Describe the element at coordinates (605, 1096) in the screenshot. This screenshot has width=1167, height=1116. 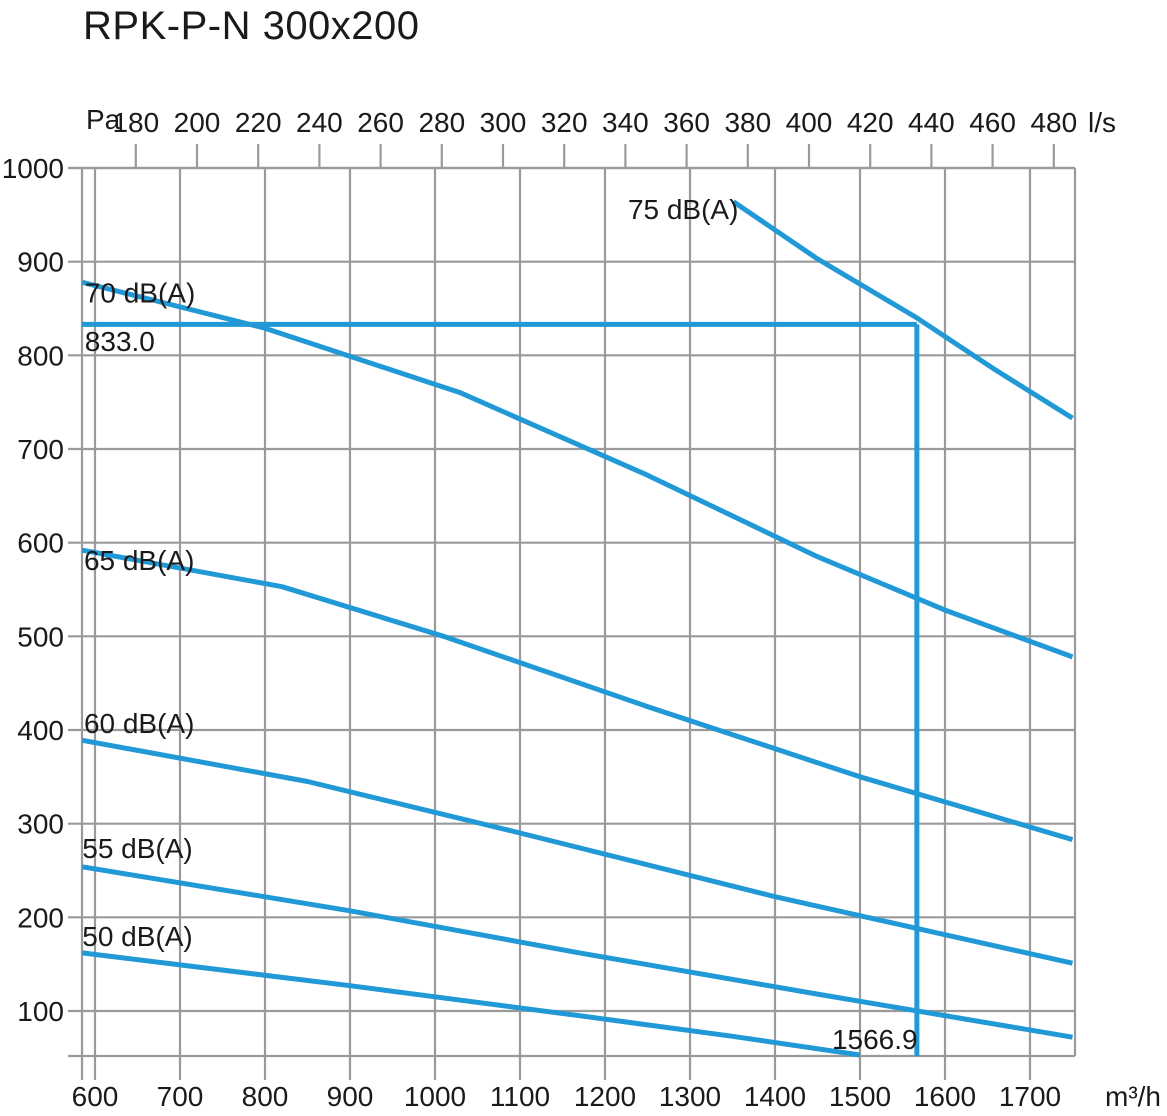
I see `x-tick-label-1200: 1200` at that location.